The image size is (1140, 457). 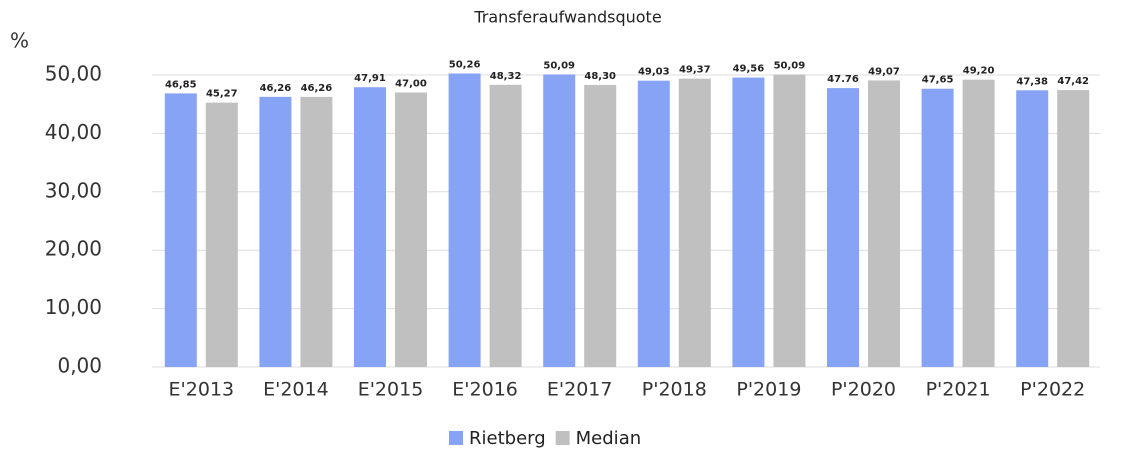 I want to click on value-label: 49,37, so click(x=695, y=70).